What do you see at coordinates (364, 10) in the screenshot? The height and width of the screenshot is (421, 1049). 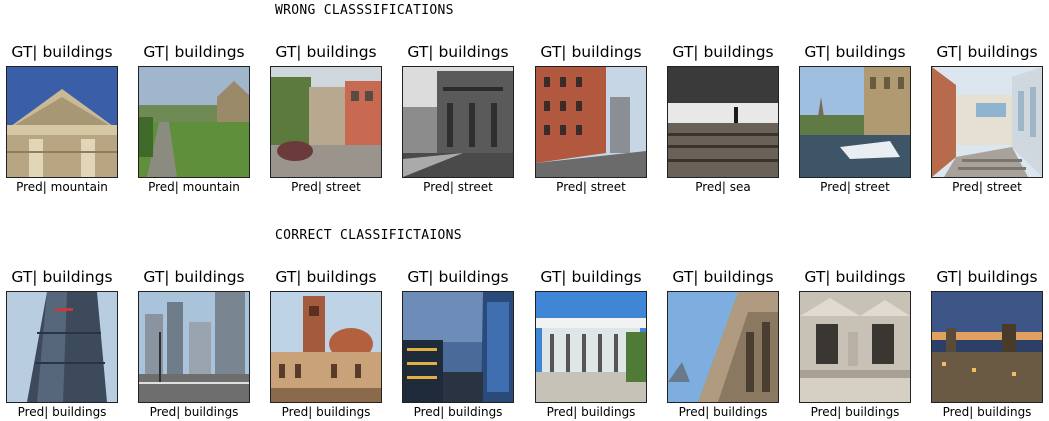 I see `wrong-classifications-title: WRONG CLASSSIFICATIONS` at bounding box center [364, 10].